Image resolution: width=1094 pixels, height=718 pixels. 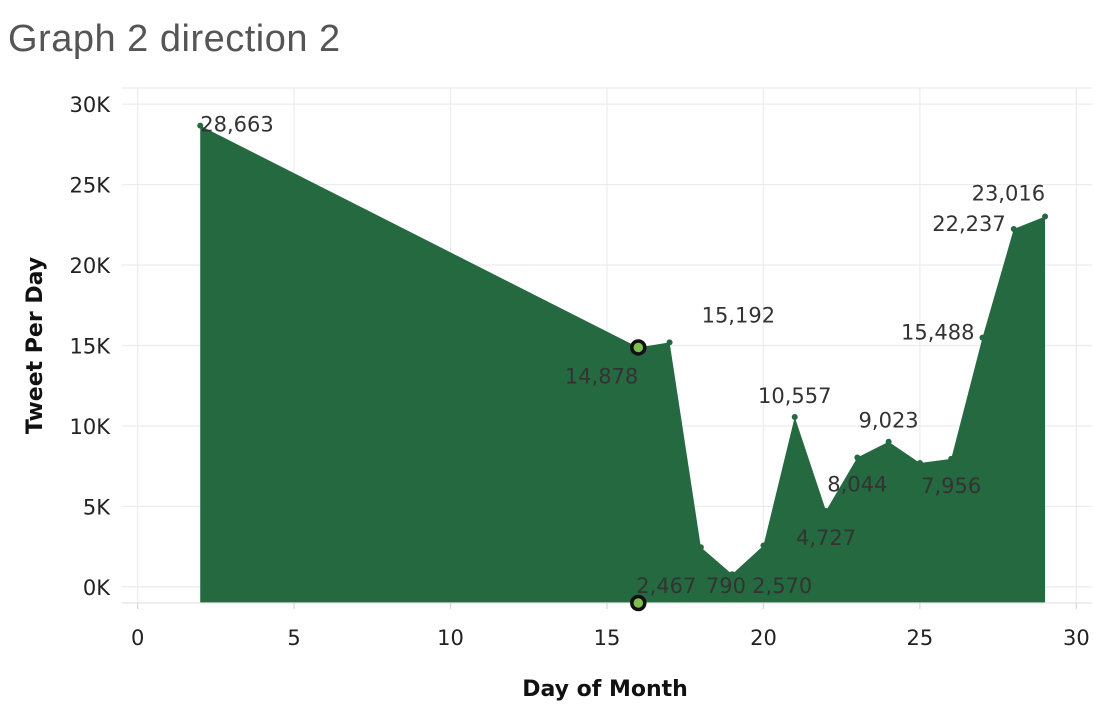 What do you see at coordinates (889, 421) in the screenshot?
I see `data-label: 9,023` at bounding box center [889, 421].